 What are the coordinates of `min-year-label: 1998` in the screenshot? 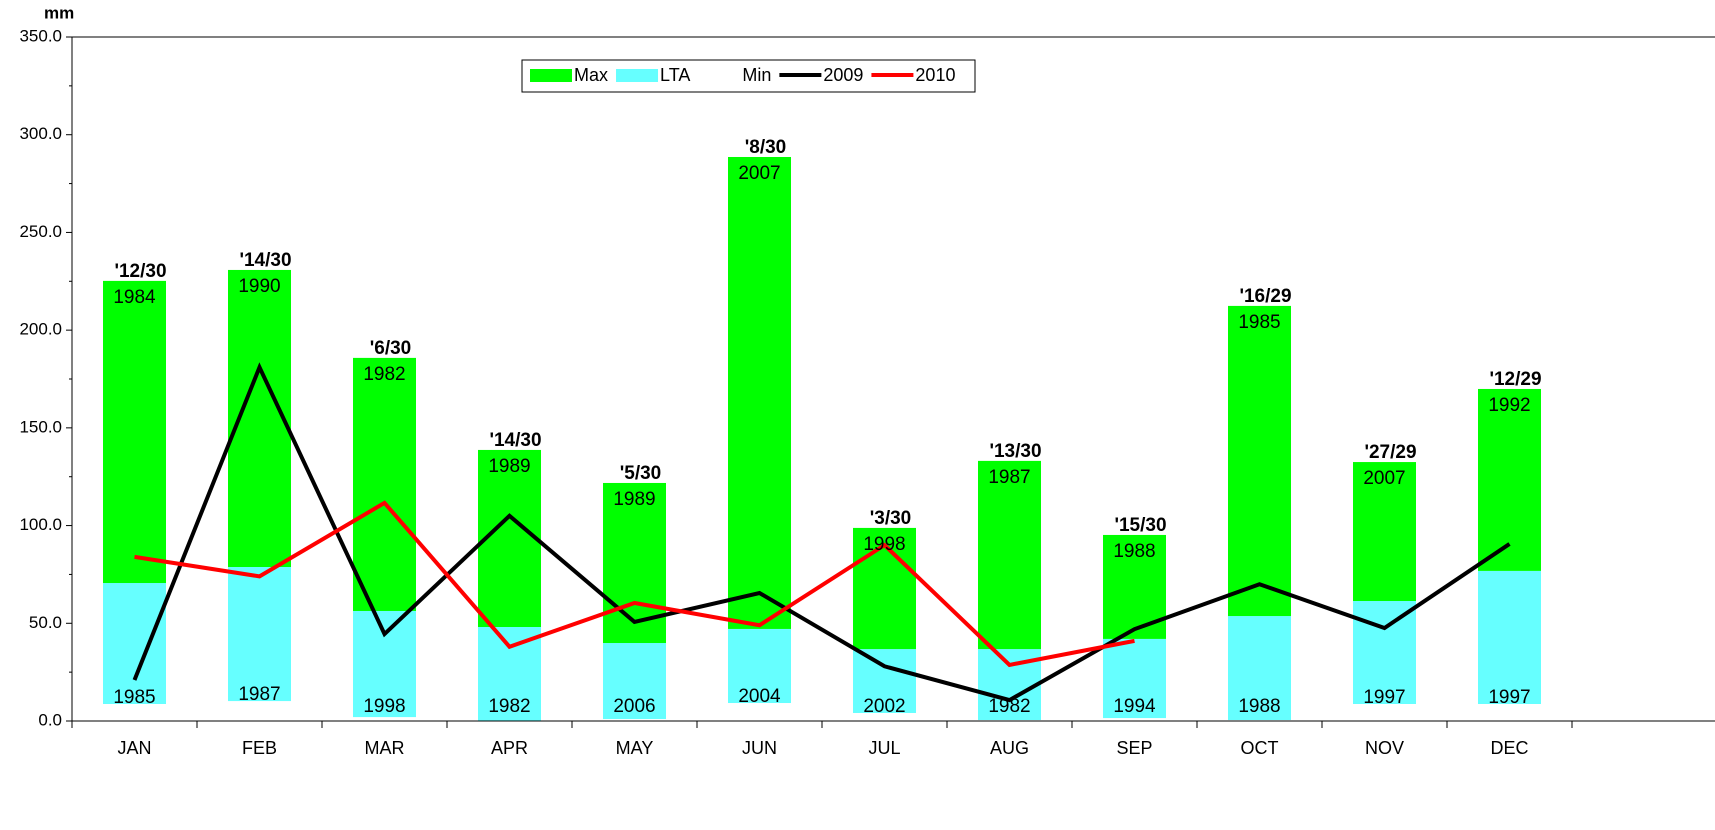 It's located at (384, 706).